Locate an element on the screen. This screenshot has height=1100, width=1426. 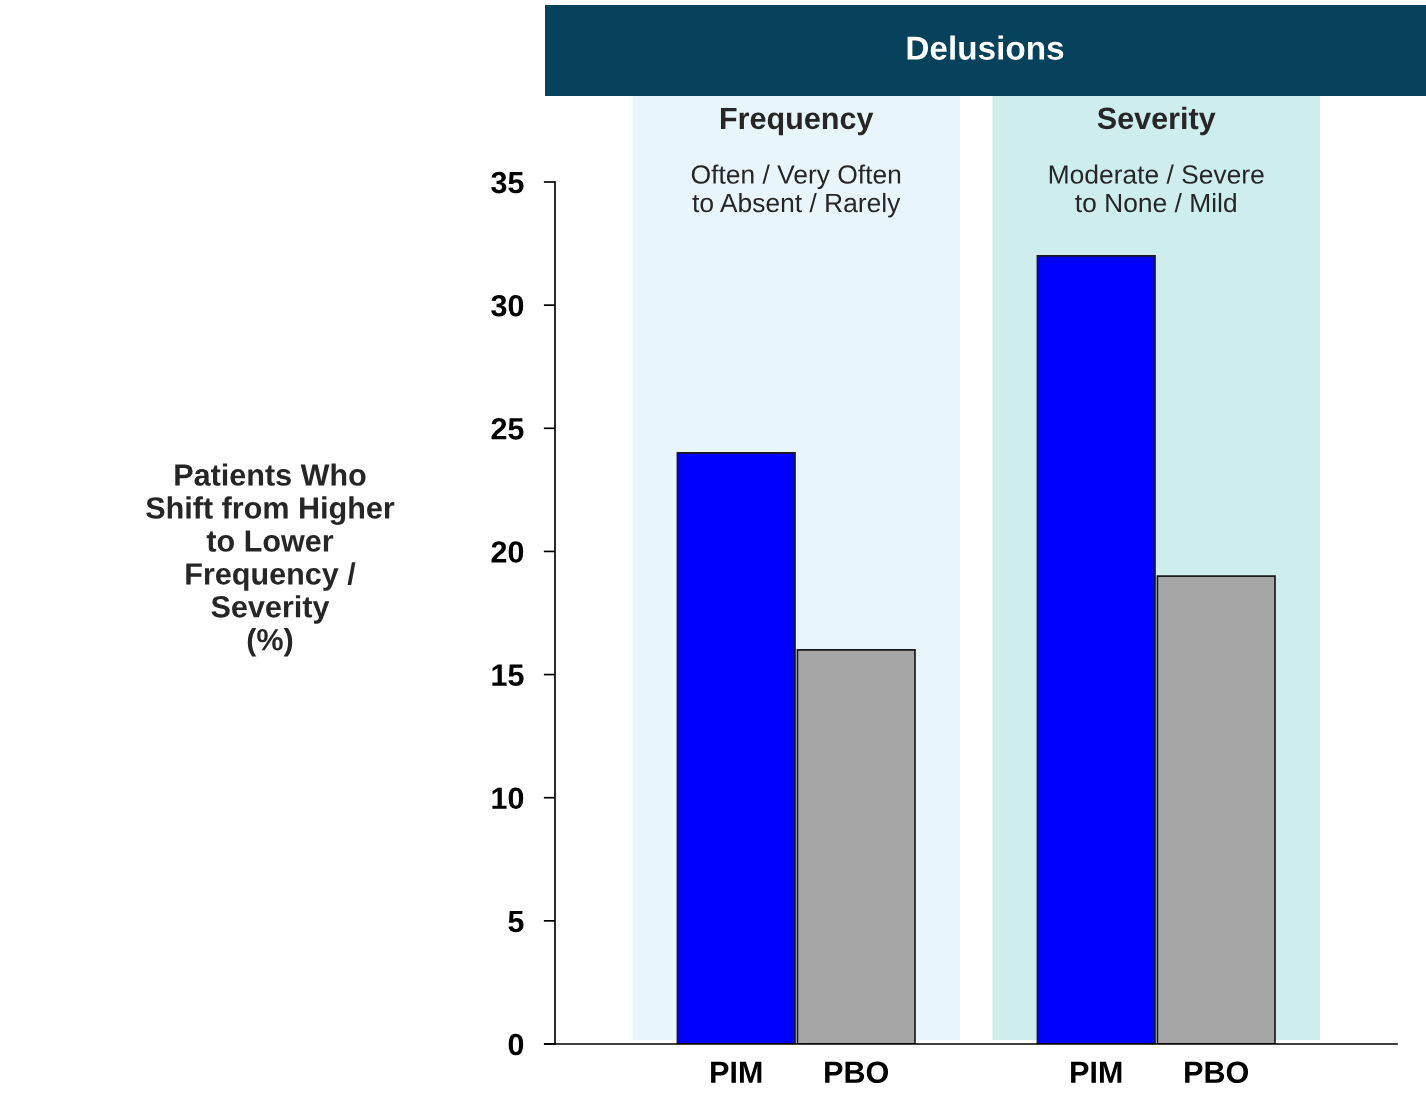
y-tick-label: 30 is located at coordinates (507, 305).